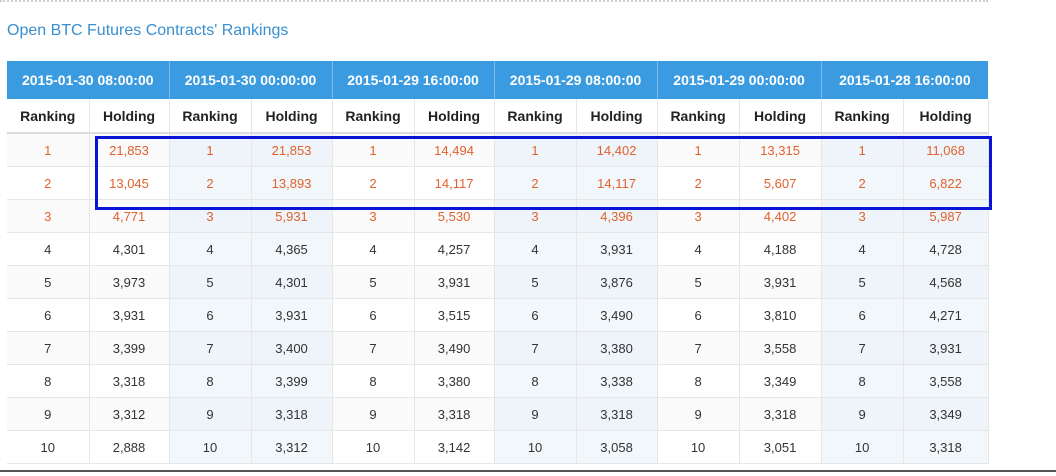  Describe the element at coordinates (129, 249) in the screenshot. I see `holding-cell: 4,301` at that location.